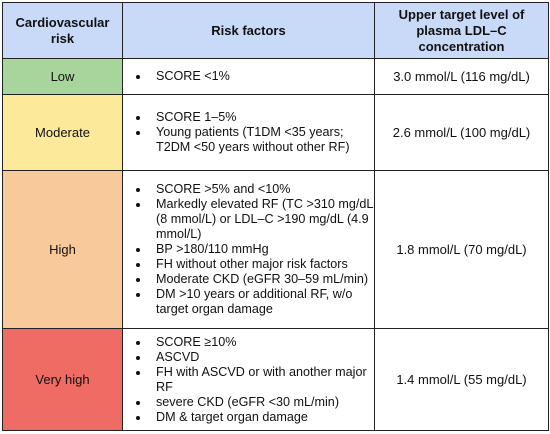 The width and height of the screenshot is (550, 434). What do you see at coordinates (62, 249) in the screenshot?
I see `risk-level-cell: High` at bounding box center [62, 249].